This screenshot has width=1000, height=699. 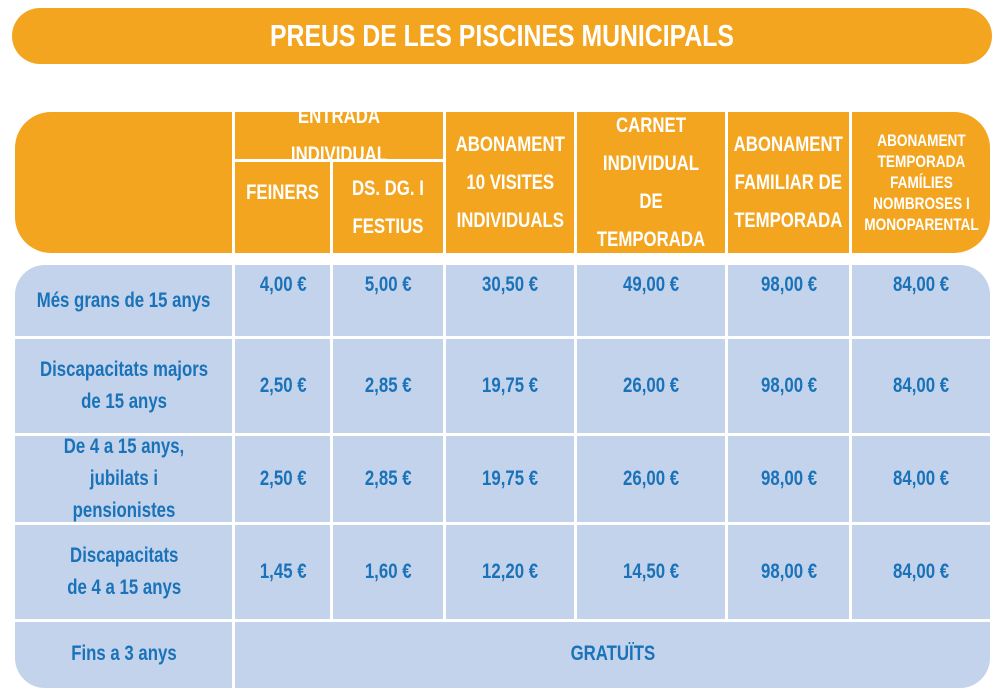 I want to click on price-cell: 12,20 €, so click(x=510, y=571).